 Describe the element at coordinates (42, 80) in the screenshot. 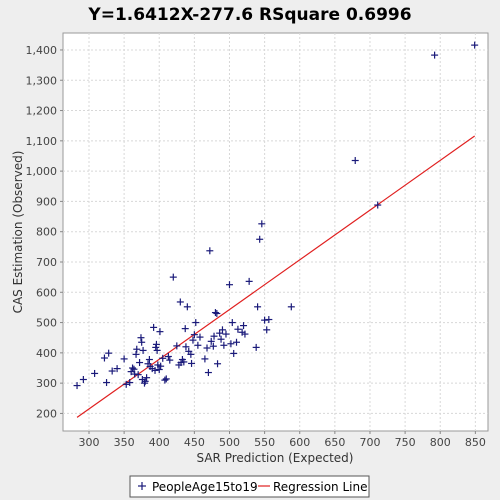

I see `y-tick-label: 1,300` at that location.